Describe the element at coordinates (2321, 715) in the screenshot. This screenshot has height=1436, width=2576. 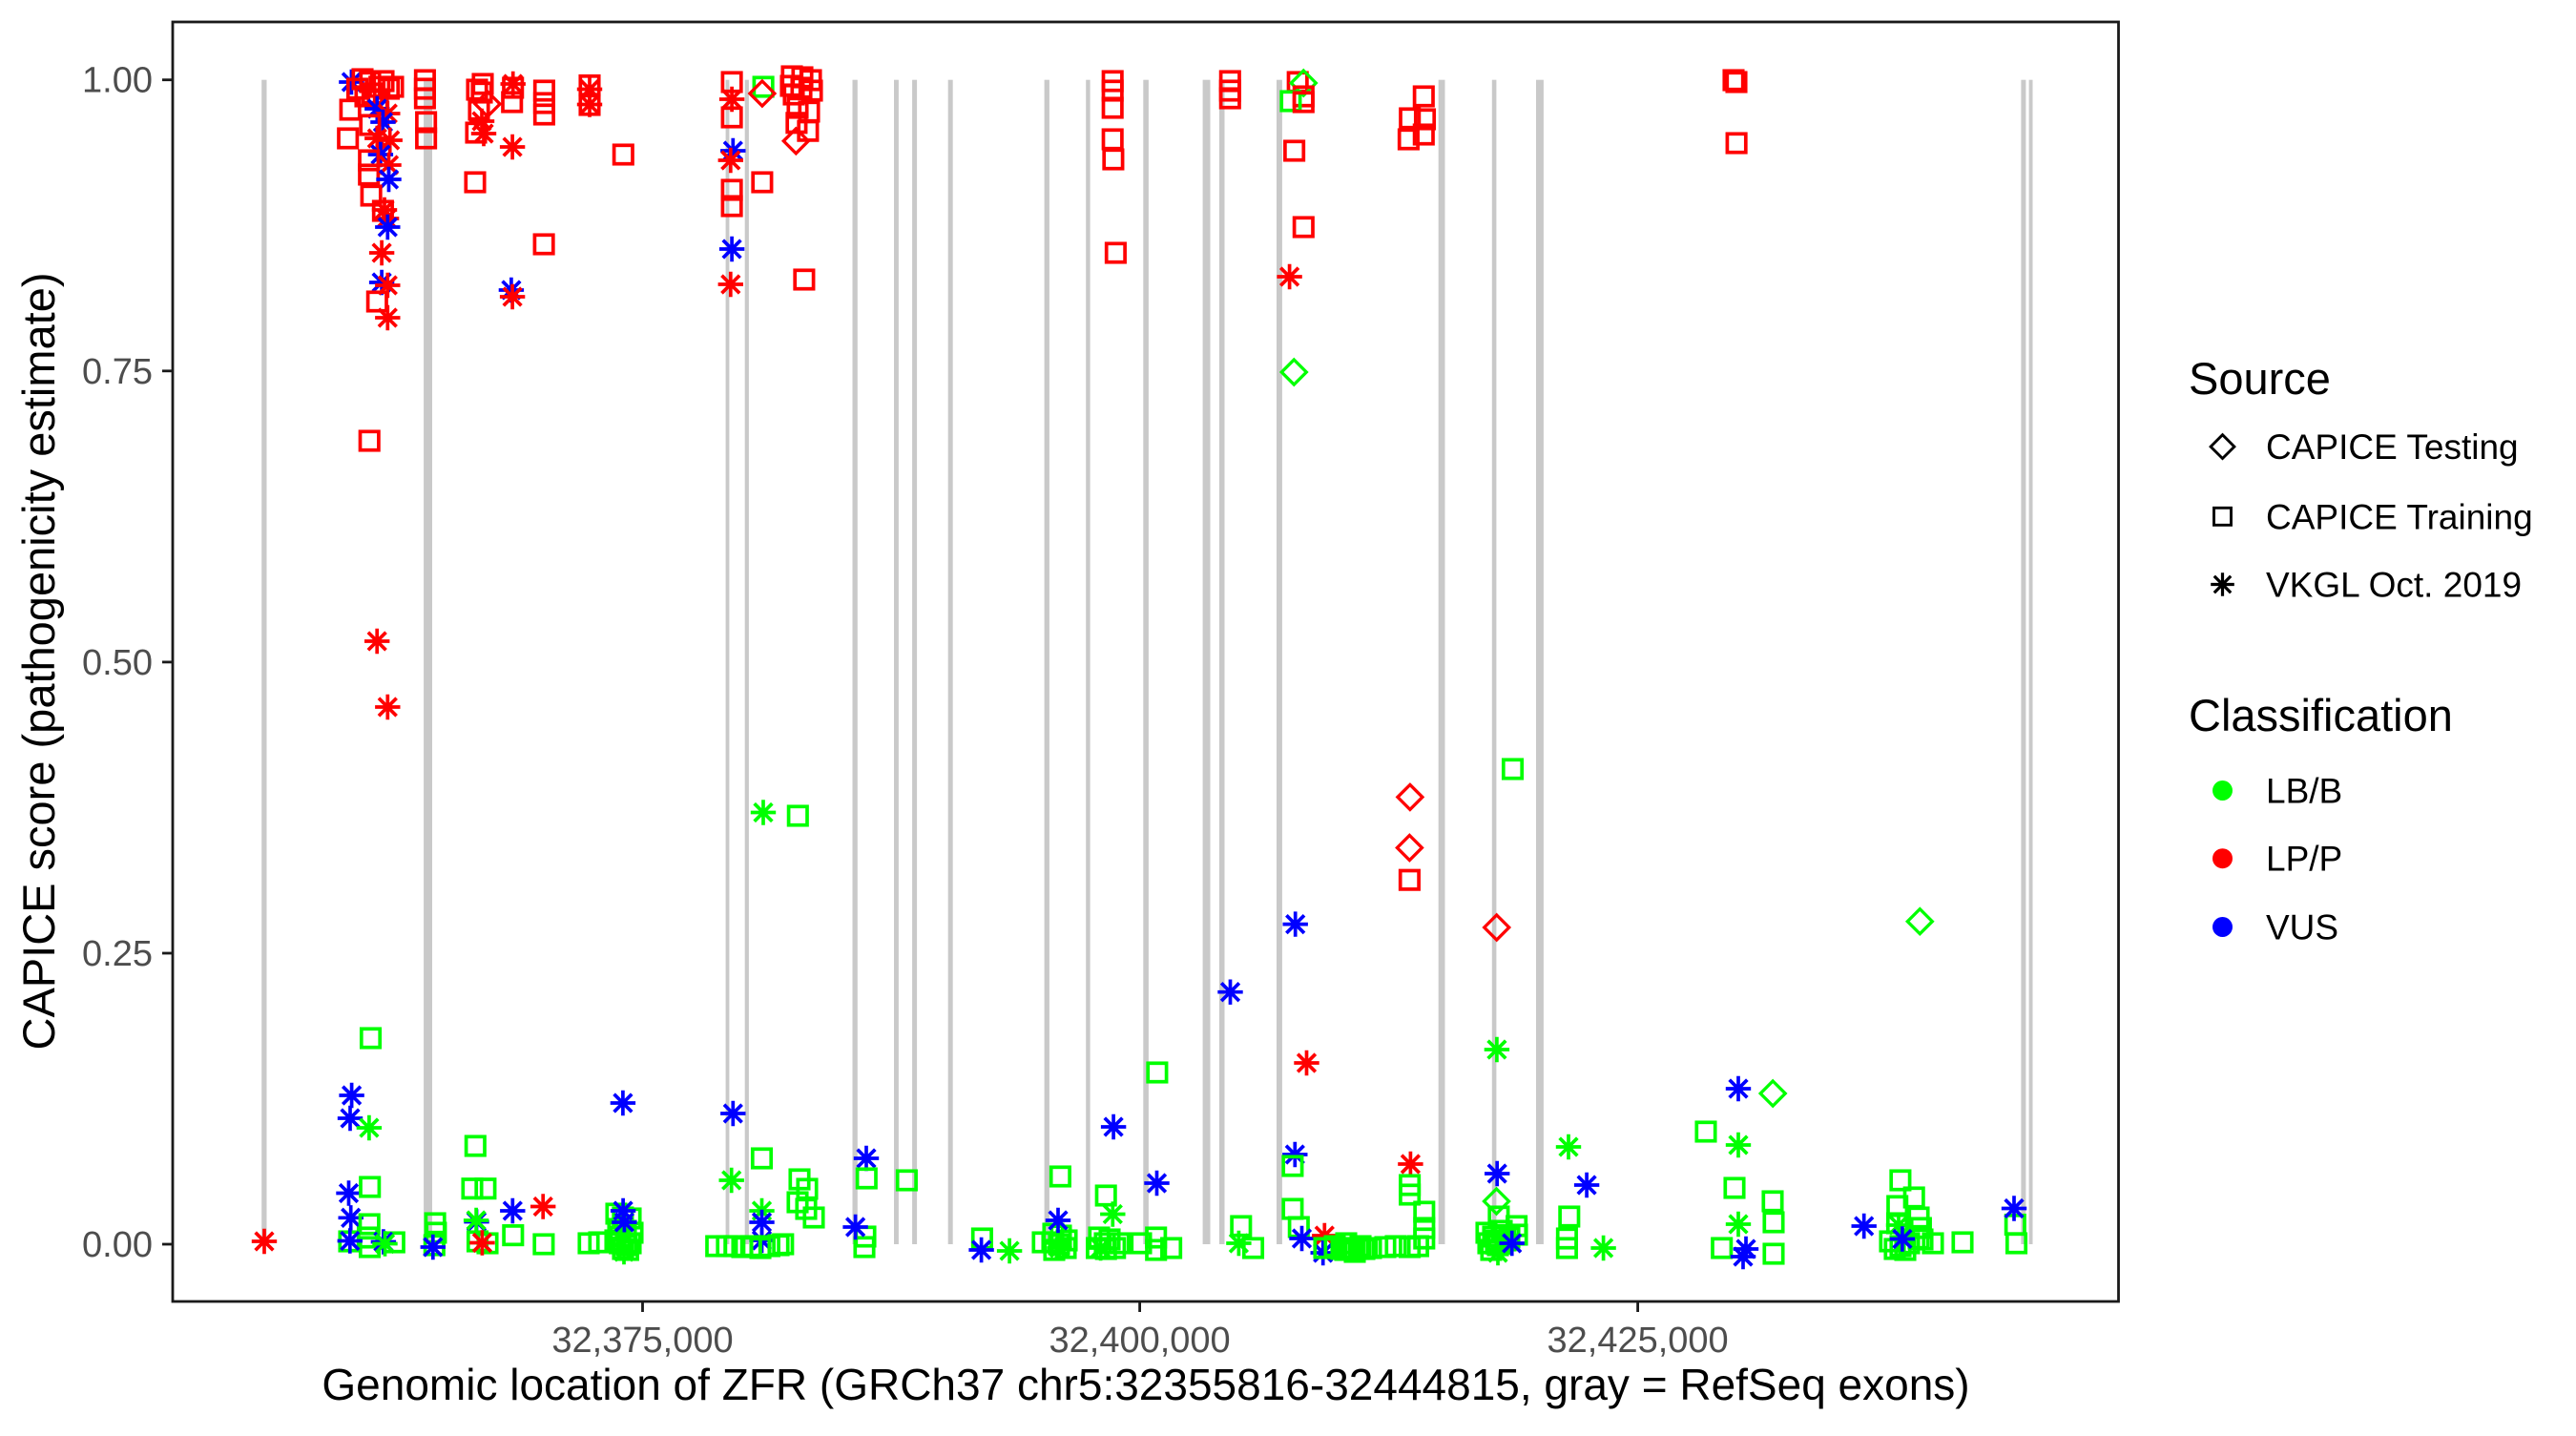
I see `svg-text: Classification` at that location.